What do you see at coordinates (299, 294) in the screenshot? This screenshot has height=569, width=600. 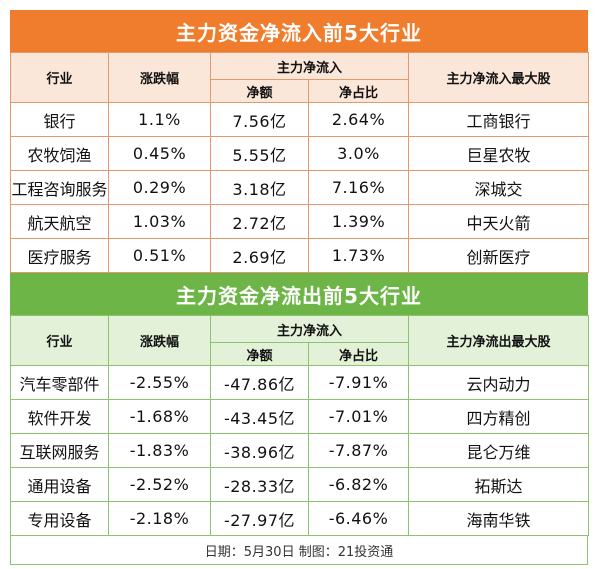 I see `outflow-title: 主力资金净流出前5大行业` at bounding box center [299, 294].